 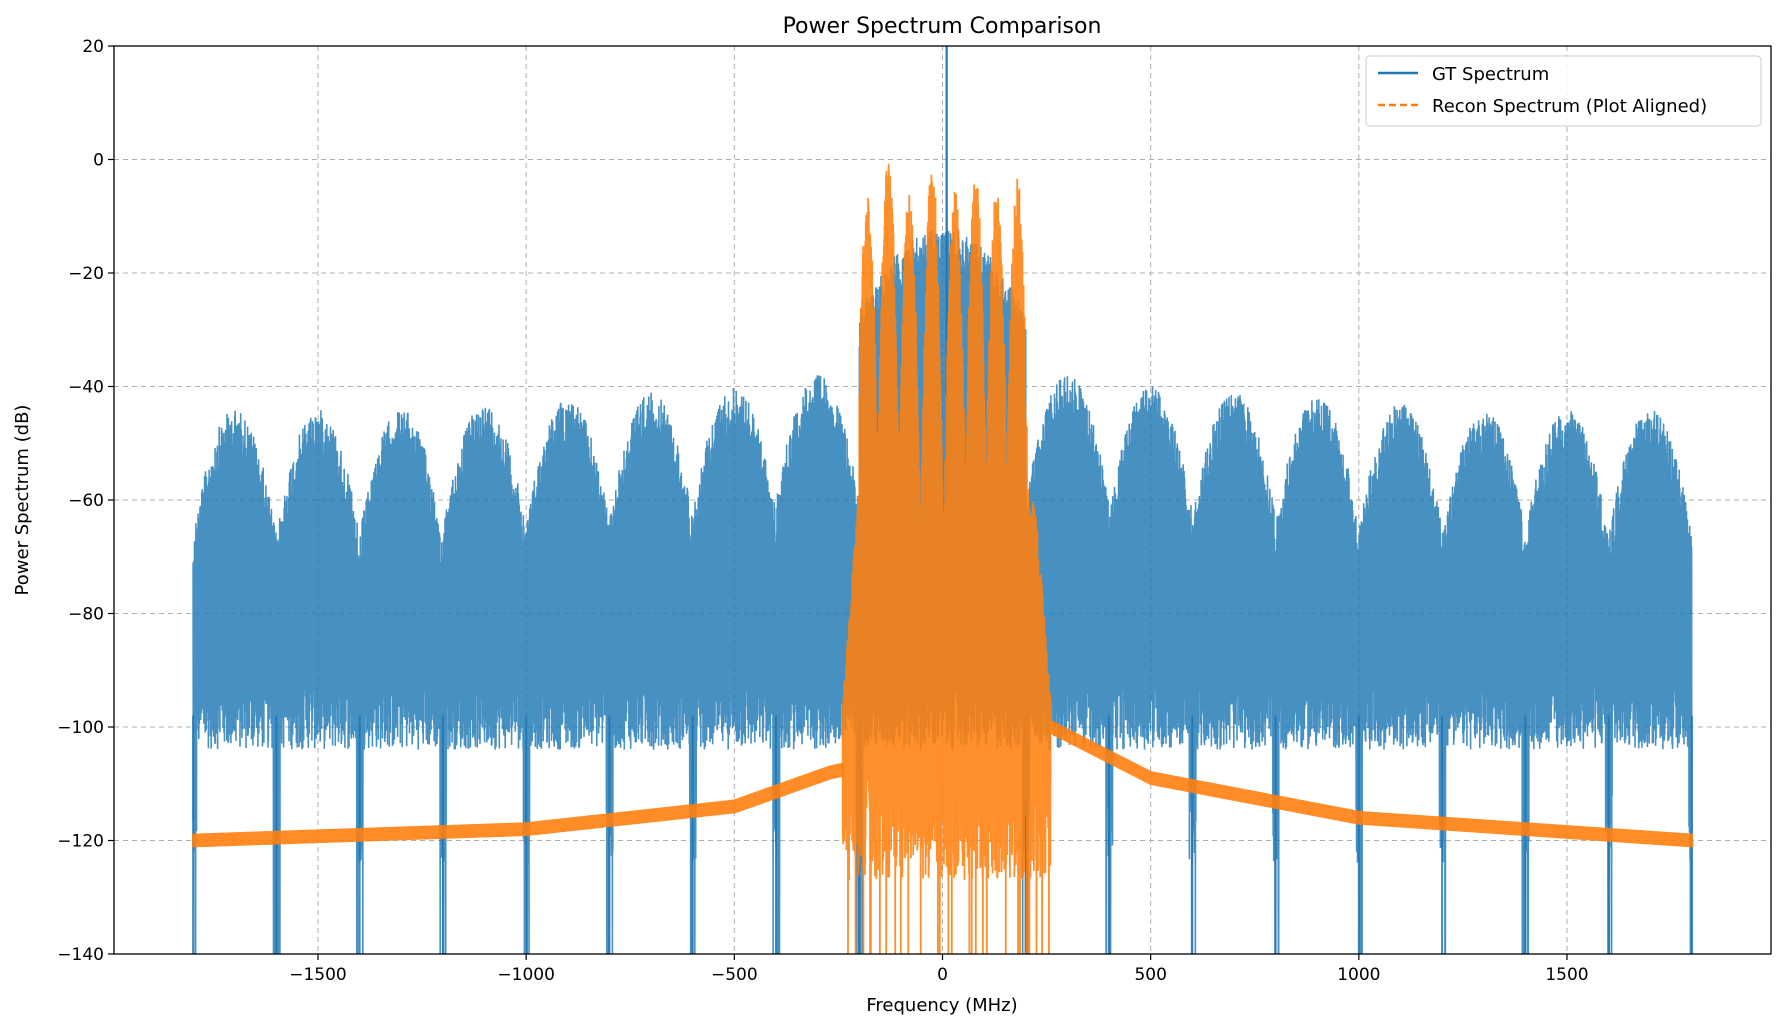 I want to click on x-tick-label: 1500, so click(x=1566, y=975).